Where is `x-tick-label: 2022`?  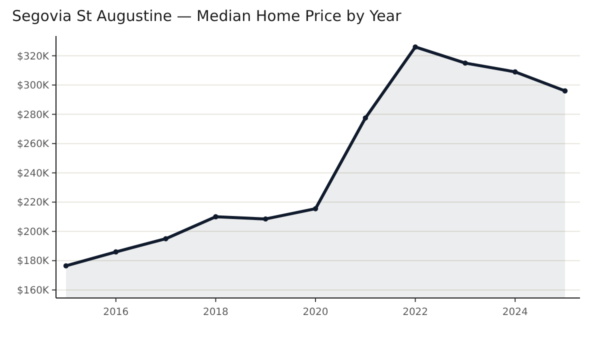 x-tick-label: 2022 is located at coordinates (415, 312).